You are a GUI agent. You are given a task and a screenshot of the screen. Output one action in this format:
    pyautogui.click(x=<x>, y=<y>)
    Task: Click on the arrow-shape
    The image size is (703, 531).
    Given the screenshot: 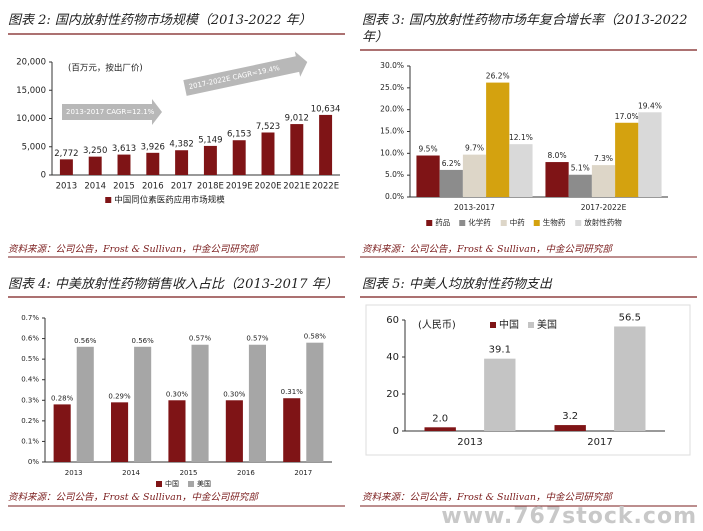 What is the action you would take?
    pyautogui.click(x=245, y=73)
    